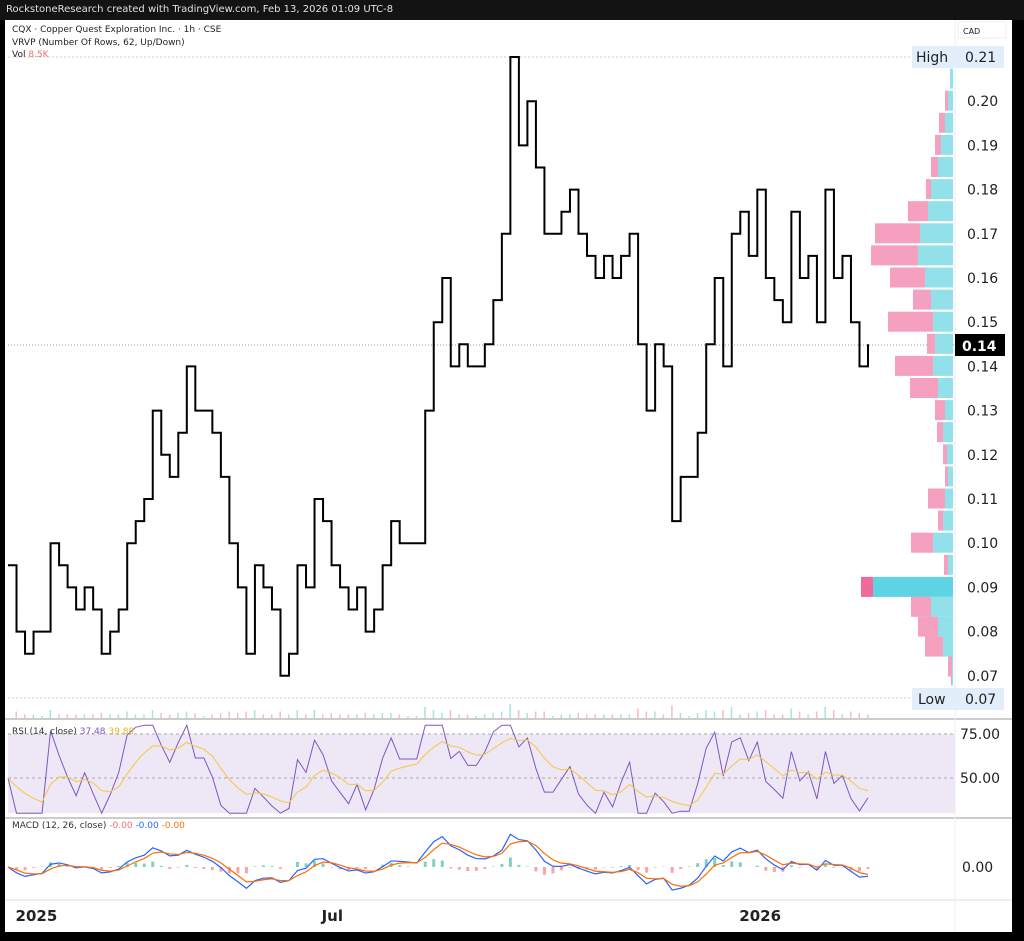  Describe the element at coordinates (982, 544) in the screenshot. I see `price-tick-label: 0.10` at that location.